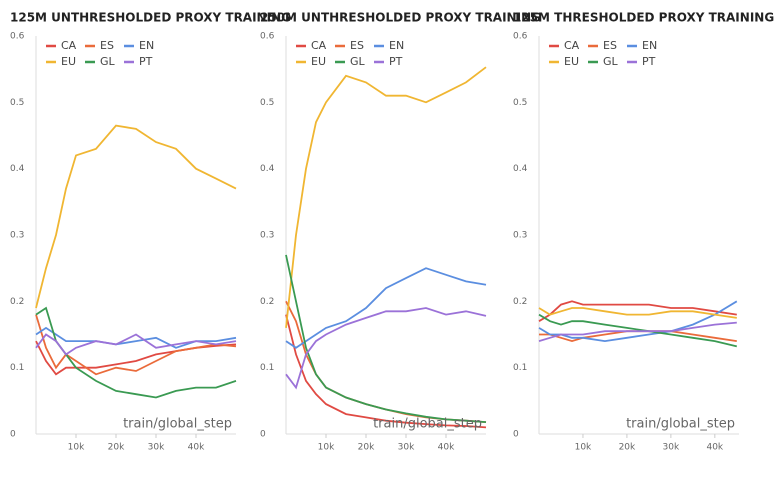 The height and width of the screenshot is (494, 774). What do you see at coordinates (150, 18) in the screenshot?
I see `chart-title: 125M UNTHRESHOLDED PROXY TRAINING` at bounding box center [150, 18].